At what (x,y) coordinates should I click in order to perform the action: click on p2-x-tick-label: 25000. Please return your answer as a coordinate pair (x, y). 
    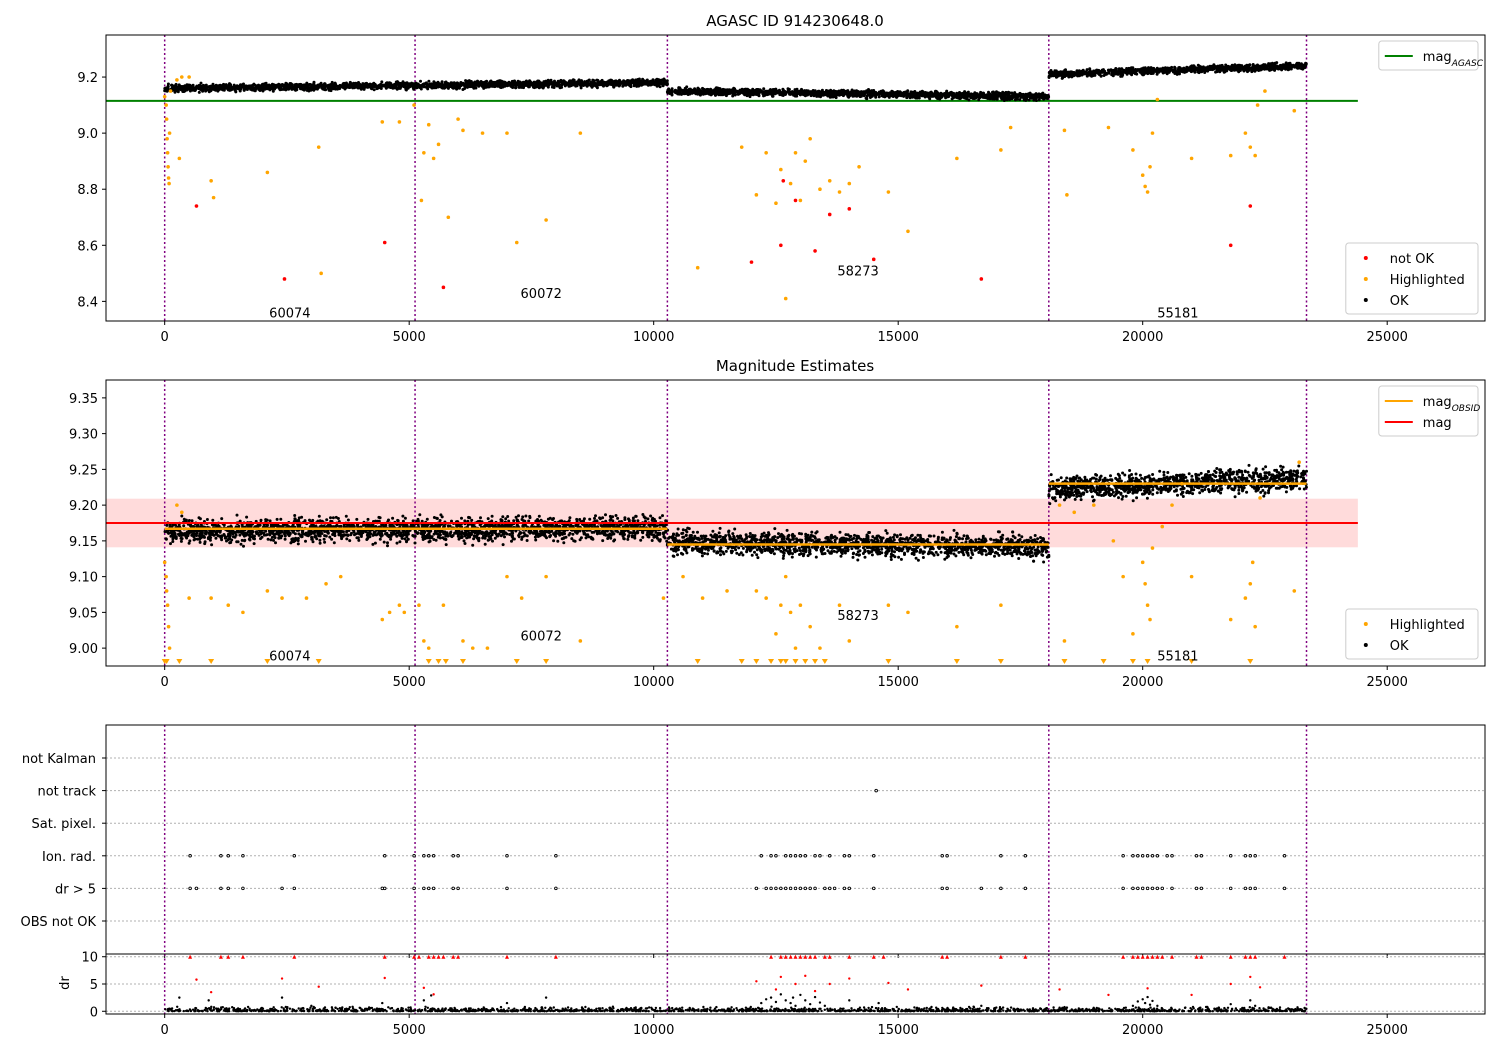
    Looking at the image, I should click on (1387, 682).